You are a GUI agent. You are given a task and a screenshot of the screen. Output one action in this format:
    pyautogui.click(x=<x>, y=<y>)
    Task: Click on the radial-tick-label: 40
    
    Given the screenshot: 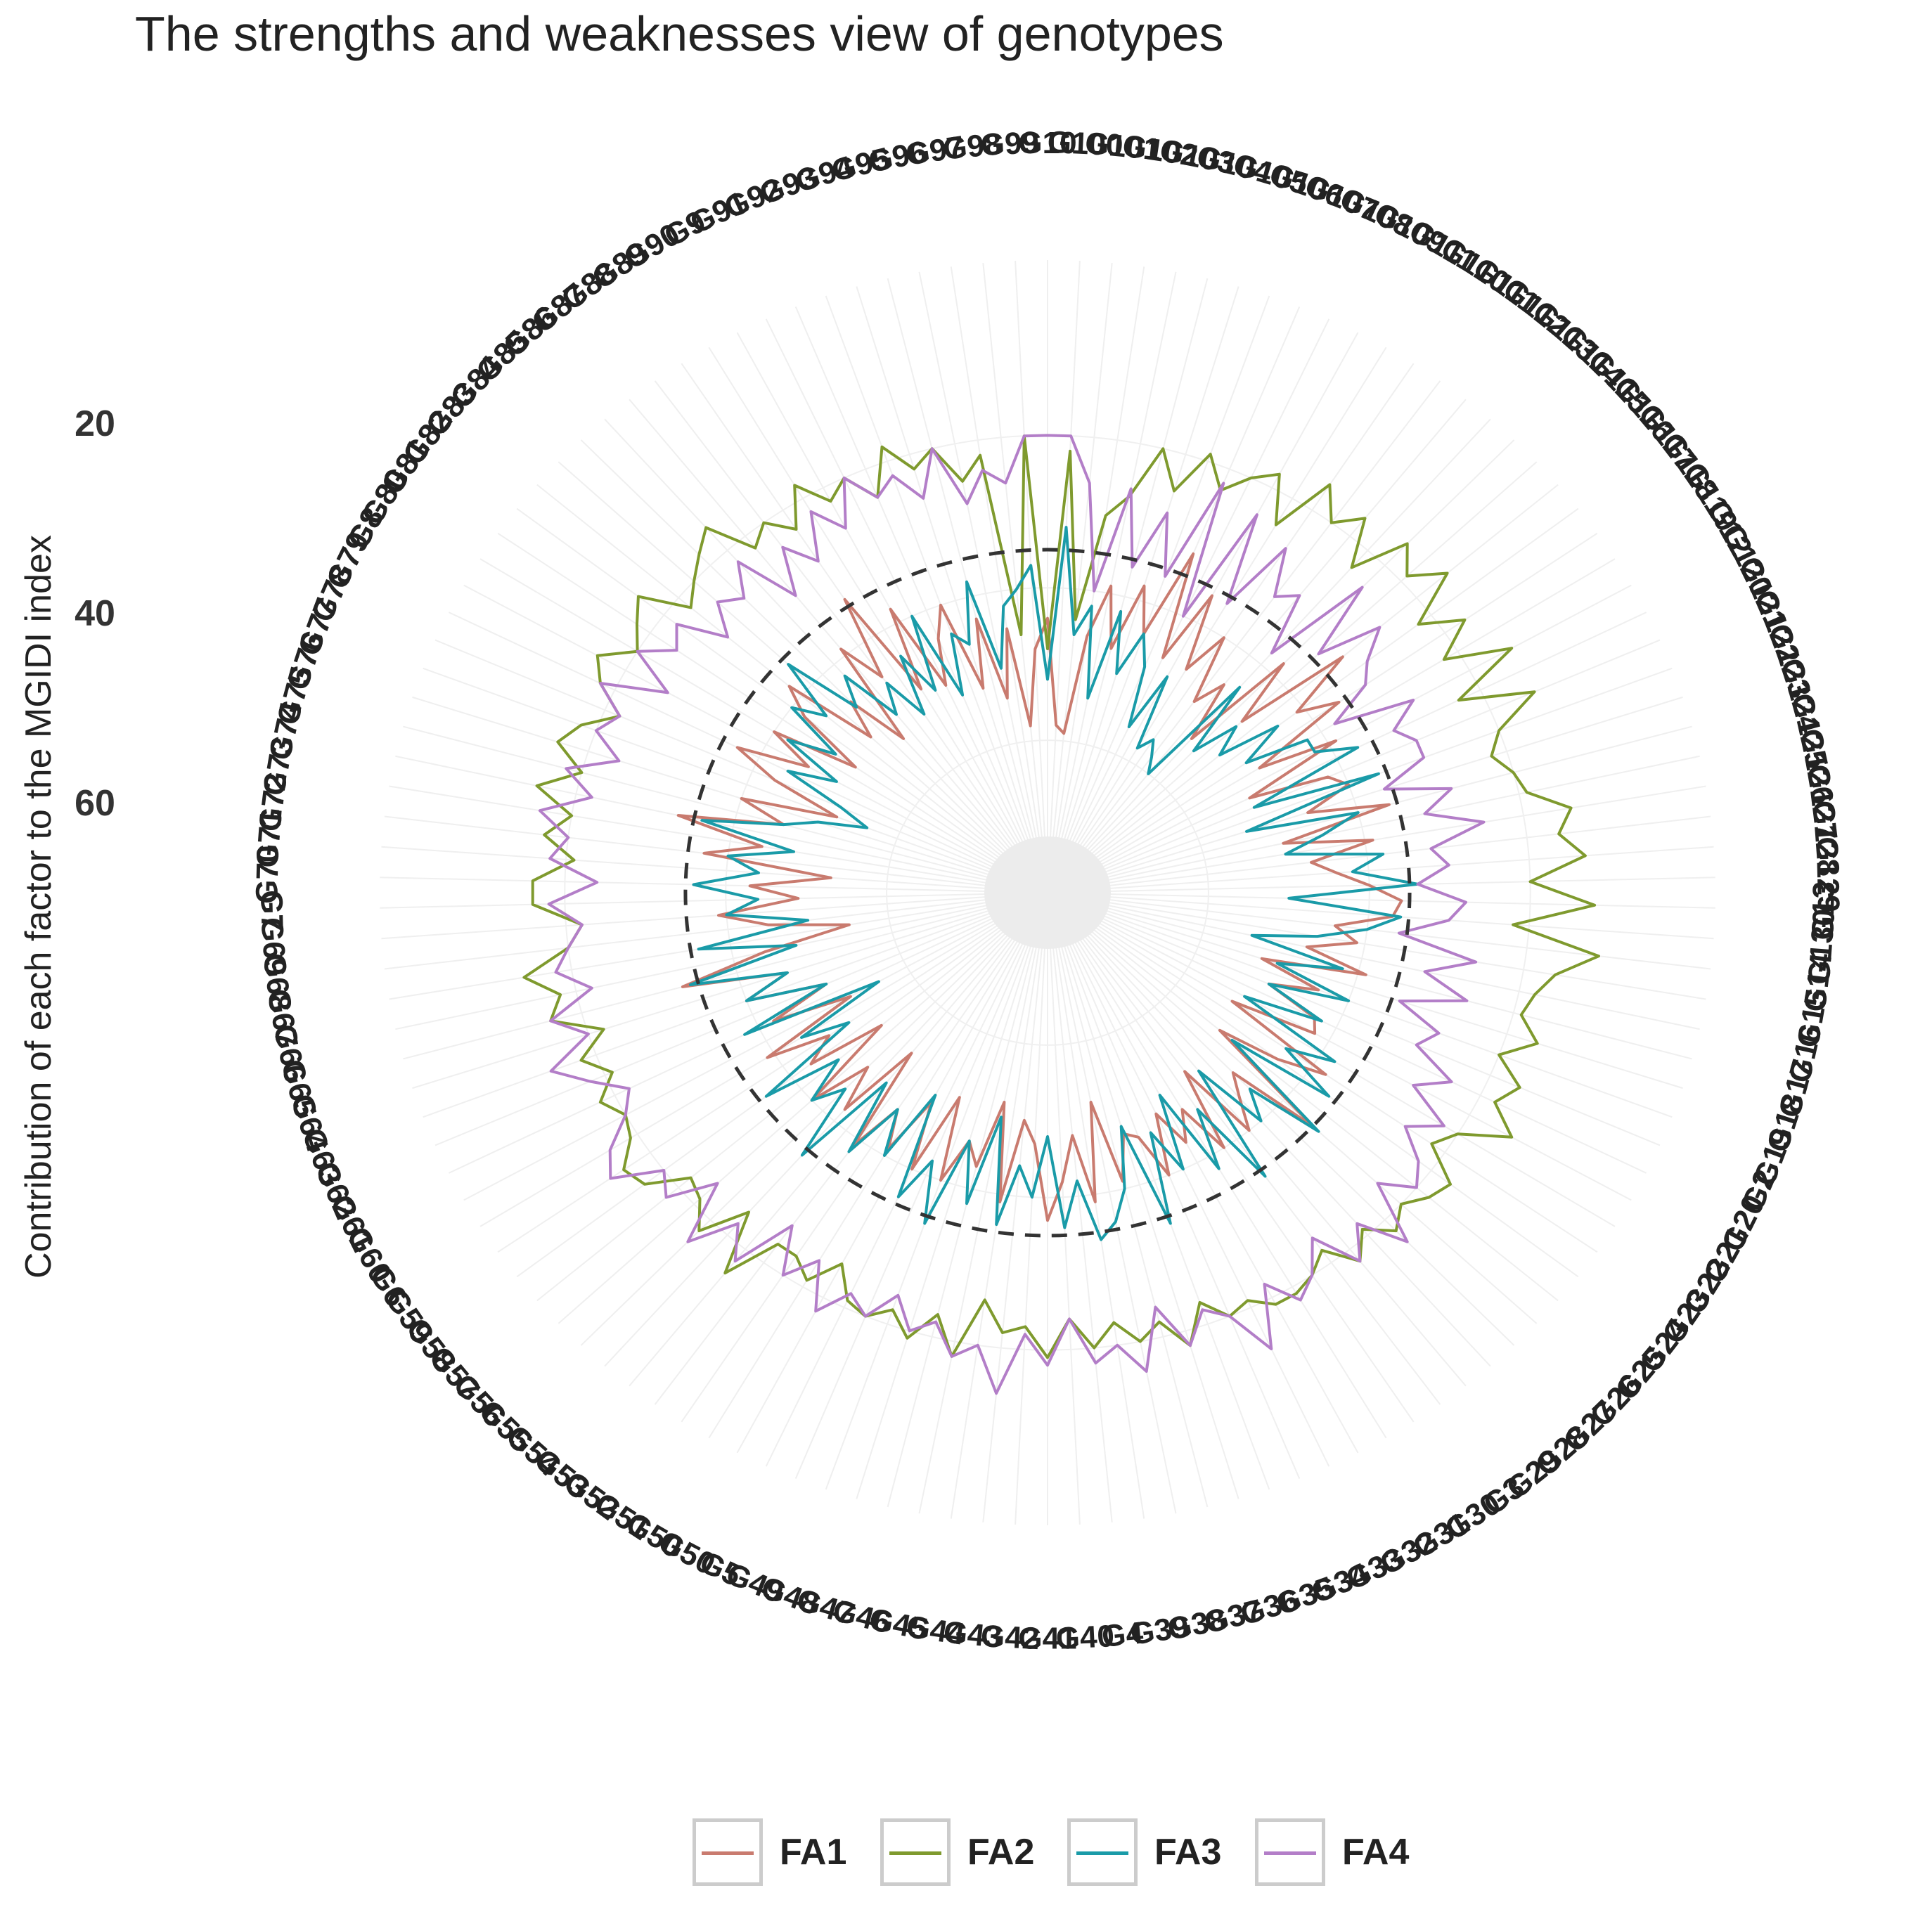 What is the action you would take?
    pyautogui.click(x=95, y=613)
    